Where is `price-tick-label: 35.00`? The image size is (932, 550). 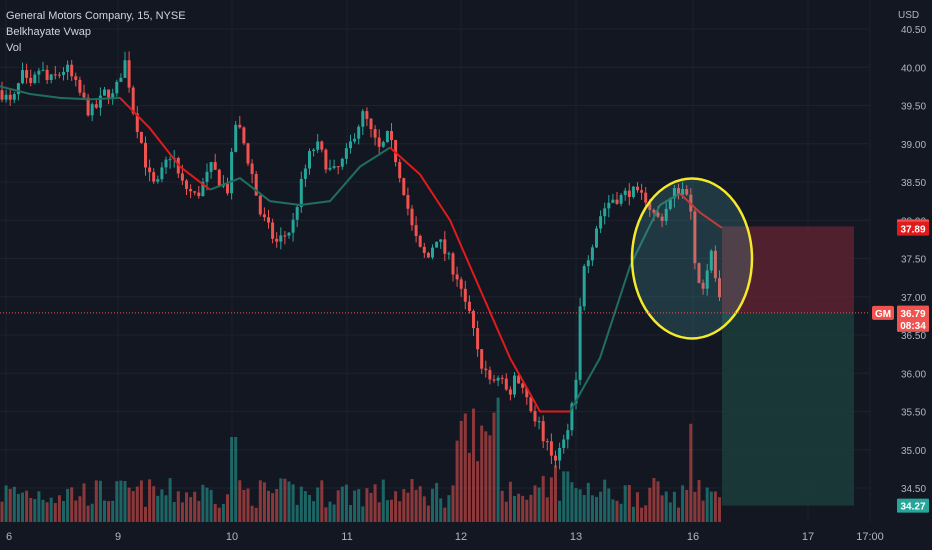
price-tick-label: 35.00 is located at coordinates (913, 451).